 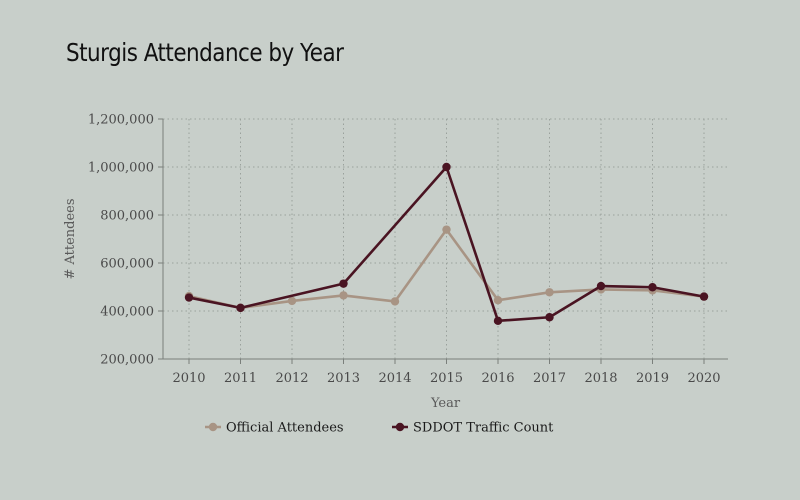 What do you see at coordinates (343, 378) in the screenshot?
I see `x-tick-label: 2013` at bounding box center [343, 378].